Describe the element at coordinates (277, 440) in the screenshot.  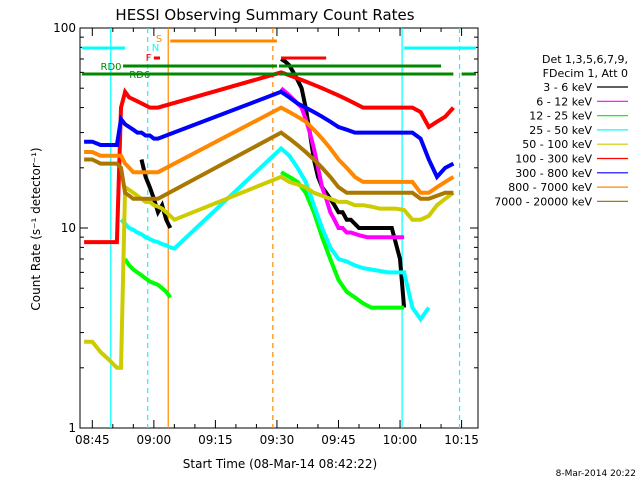
I see `x-tick-label: 09:30` at that location.